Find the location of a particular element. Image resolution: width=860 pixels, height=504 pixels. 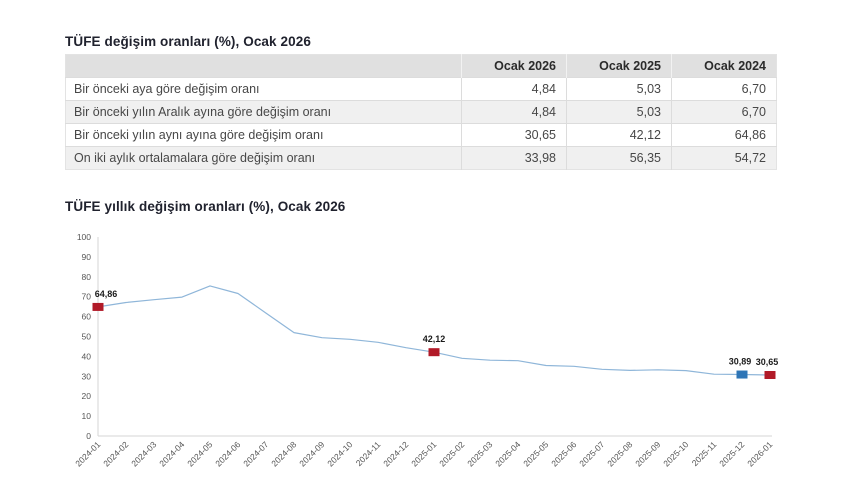

data-point-label: 42,12 is located at coordinates (434, 339).